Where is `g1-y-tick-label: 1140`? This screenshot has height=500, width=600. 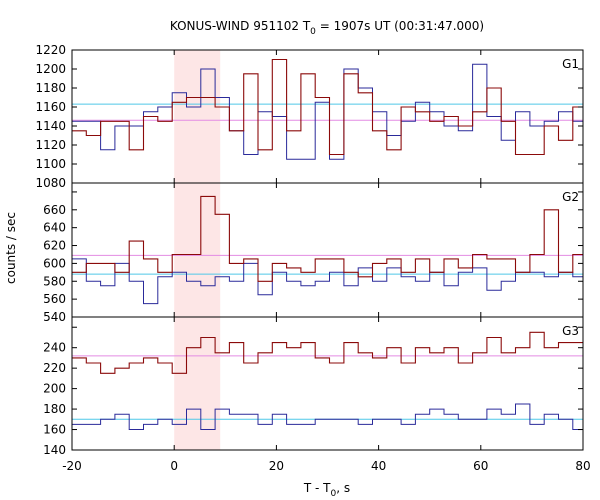
g1-y-tick-label: 1140 is located at coordinates (50, 126).